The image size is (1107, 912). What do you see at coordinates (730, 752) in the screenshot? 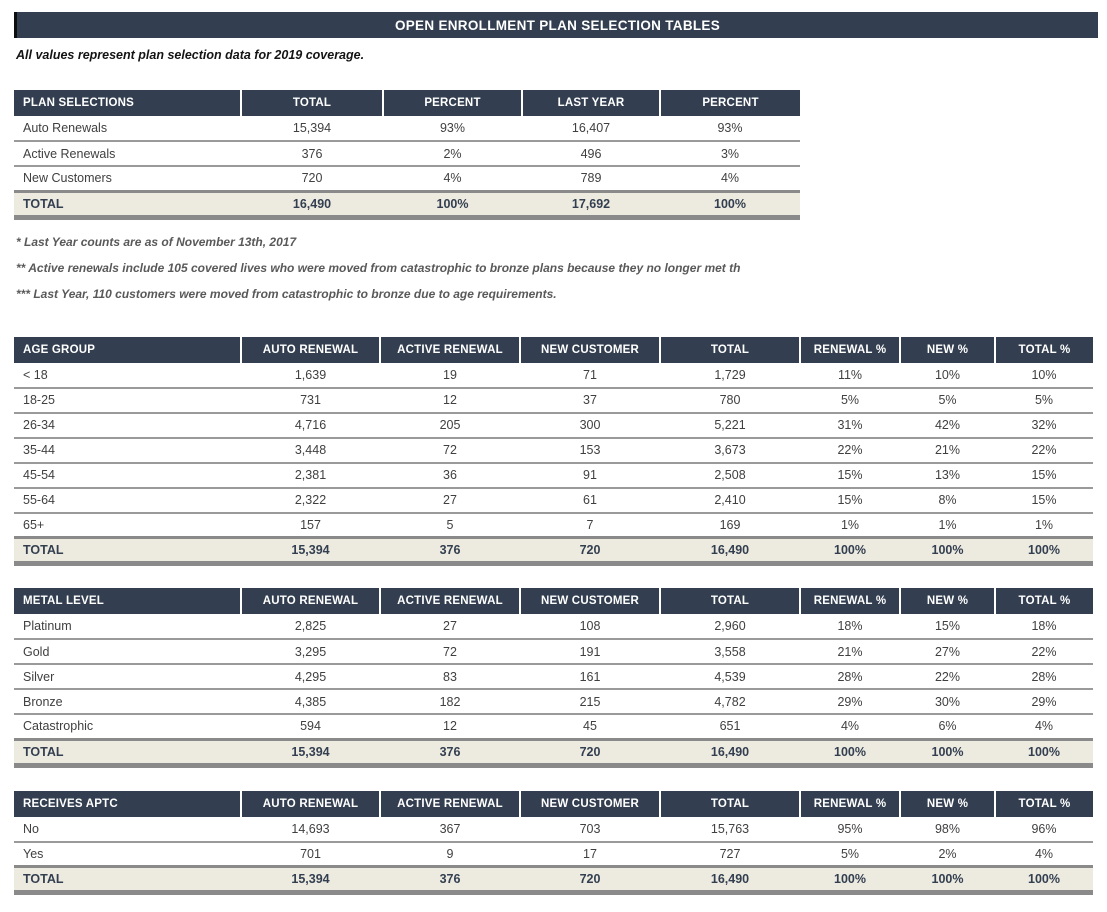
I see `total-cell: 16,490` at bounding box center [730, 752].